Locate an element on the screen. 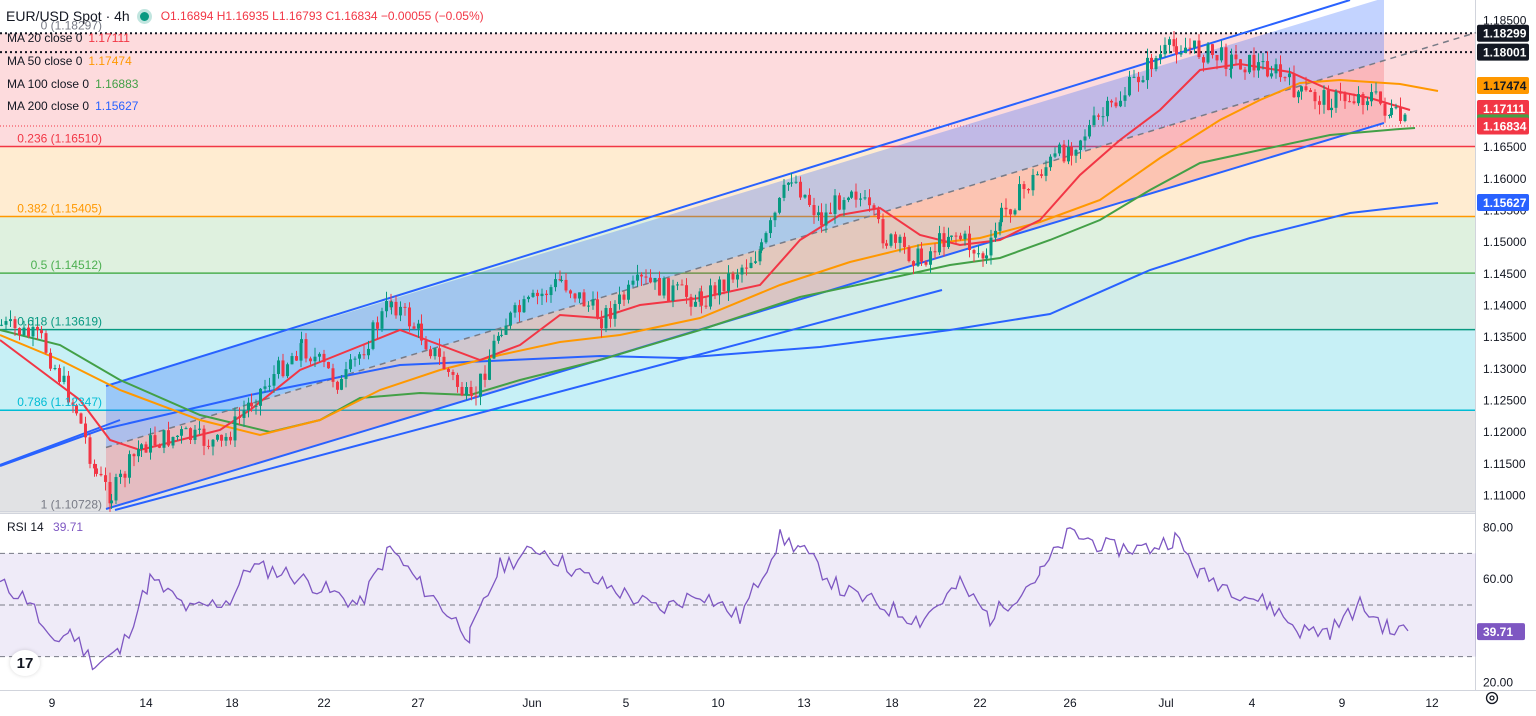 This screenshot has width=1536, height=716. time-label-5: Jun is located at coordinates (531, 703).